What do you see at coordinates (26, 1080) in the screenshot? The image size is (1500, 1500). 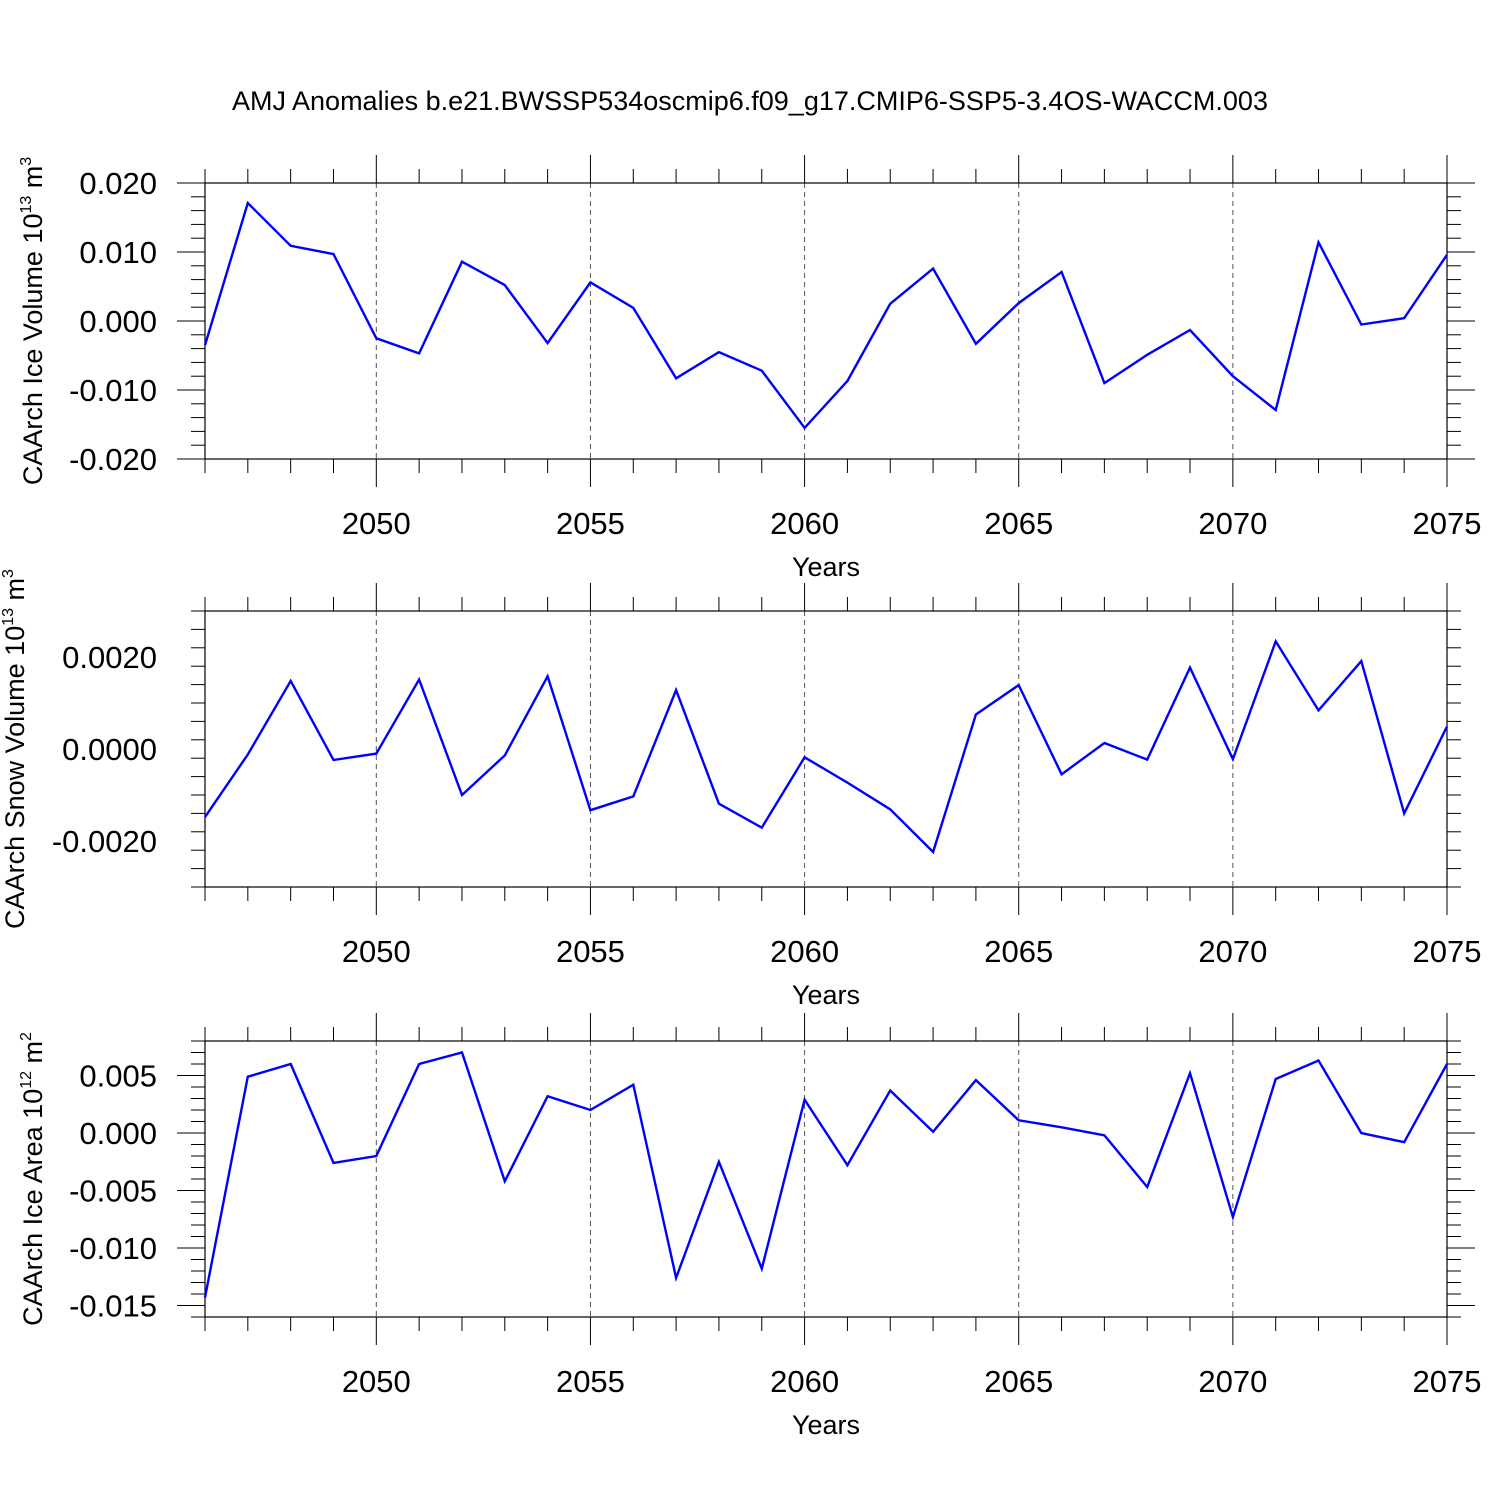 I see `y-axis-label-exponent: 12` at bounding box center [26, 1080].